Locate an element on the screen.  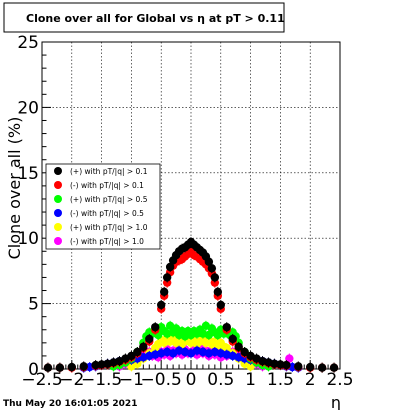
x-tick-label: 2 is located at coordinates (310, 380).